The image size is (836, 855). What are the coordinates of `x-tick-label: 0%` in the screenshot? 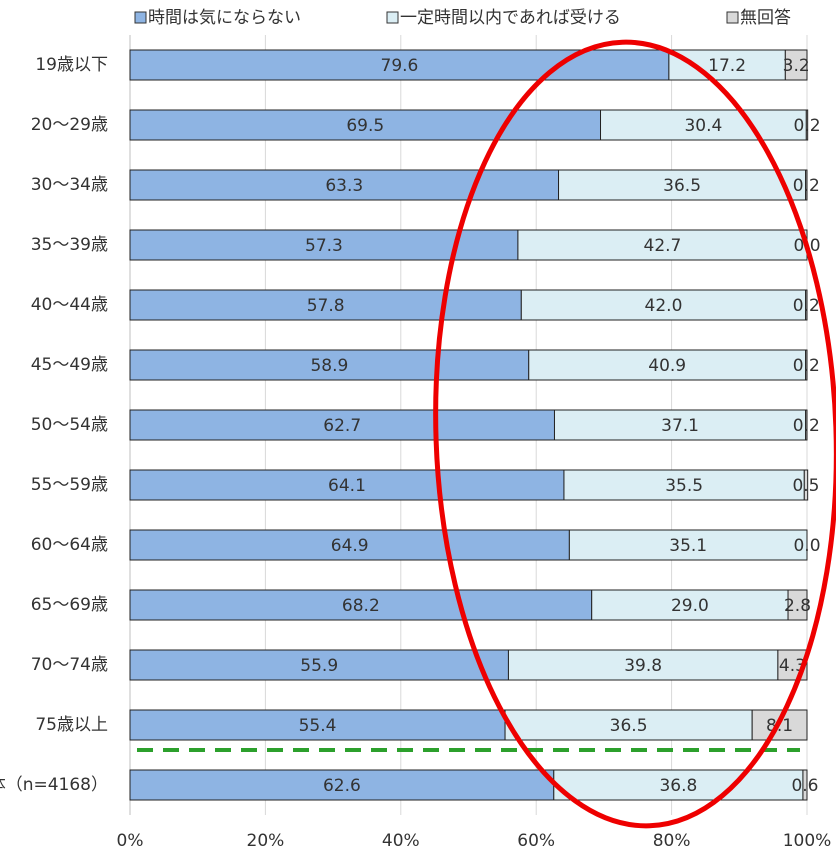 It's located at (130, 841).